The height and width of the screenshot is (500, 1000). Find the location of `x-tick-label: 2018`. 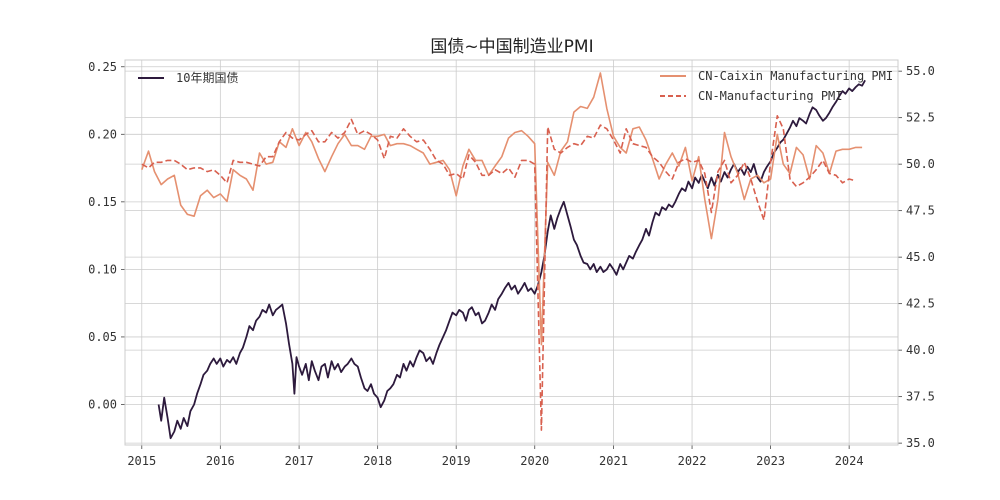

x-tick-label: 2018 is located at coordinates (377, 461).